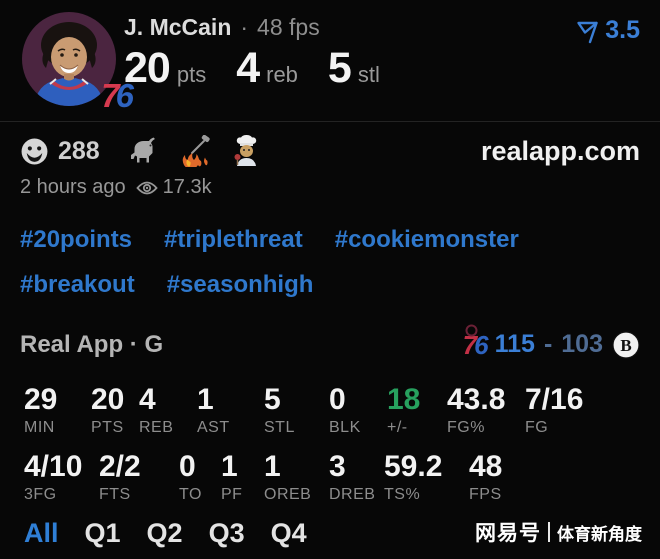  I want to click on home-score: 115, so click(514, 344).